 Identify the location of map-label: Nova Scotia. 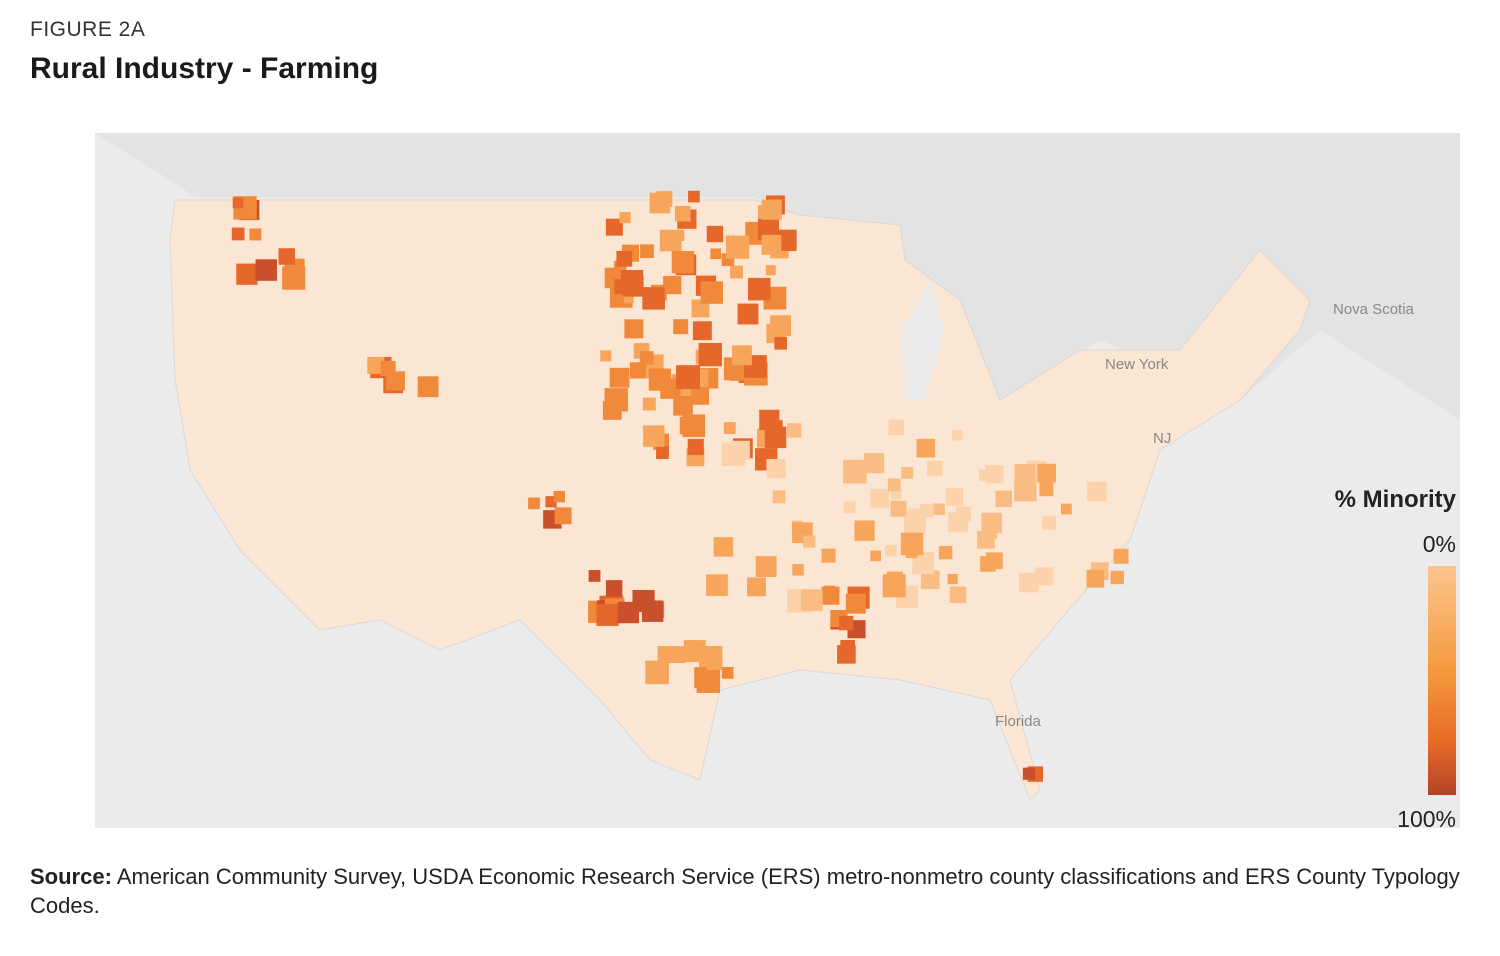
(1374, 309).